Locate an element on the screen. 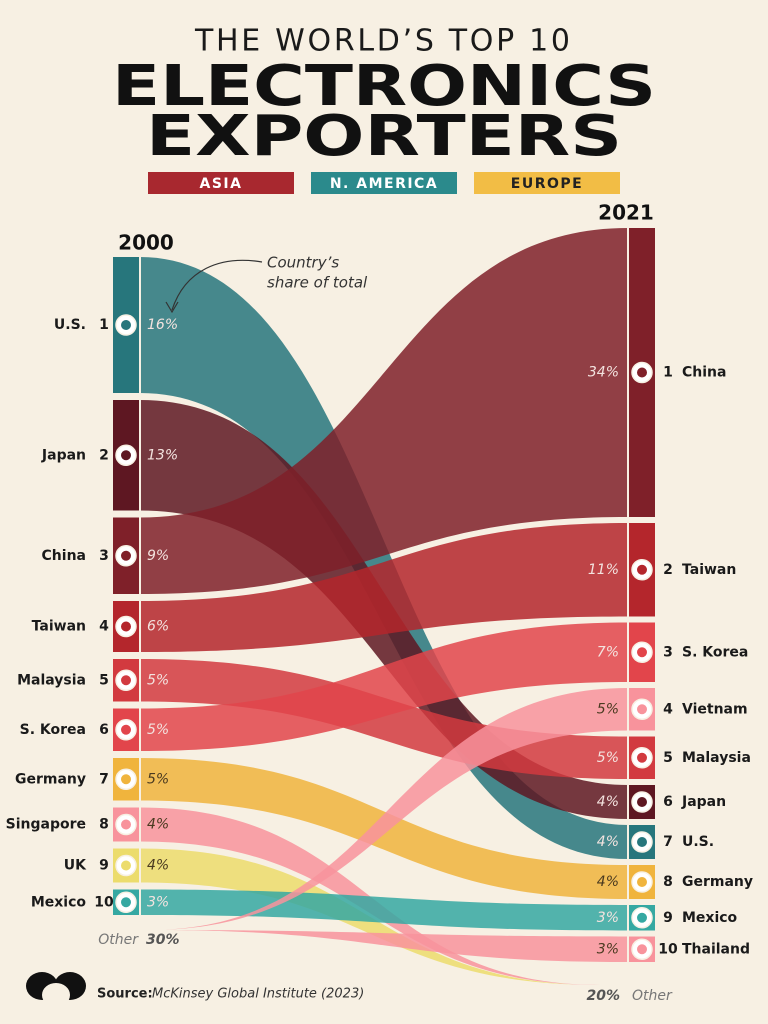  annotation-arrow is located at coordinates (217, 285).